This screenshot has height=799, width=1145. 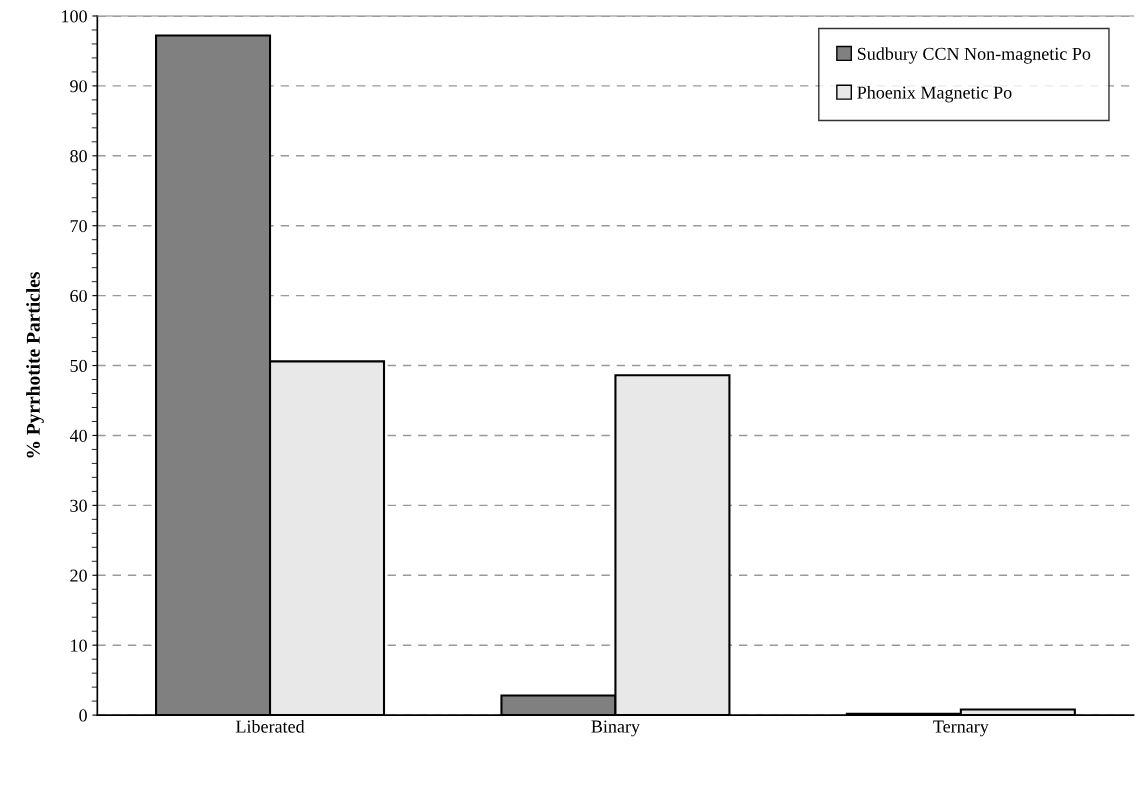 What do you see at coordinates (615, 728) in the screenshot?
I see `x-tick-label: Binary` at bounding box center [615, 728].